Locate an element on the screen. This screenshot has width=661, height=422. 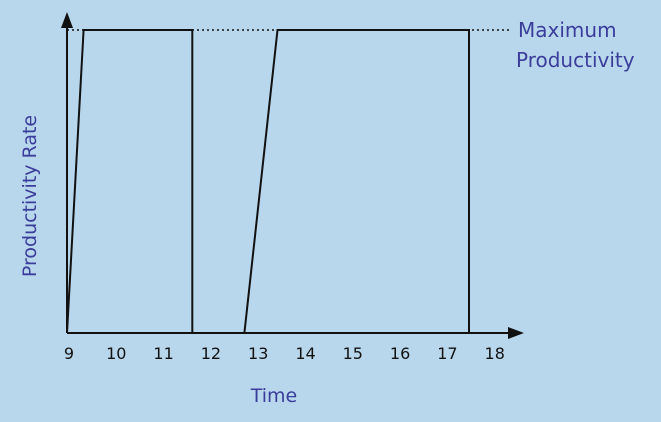
x-tick-labels: 9 10 11 12 13 14 15 16 17 18 is located at coordinates (284, 353).